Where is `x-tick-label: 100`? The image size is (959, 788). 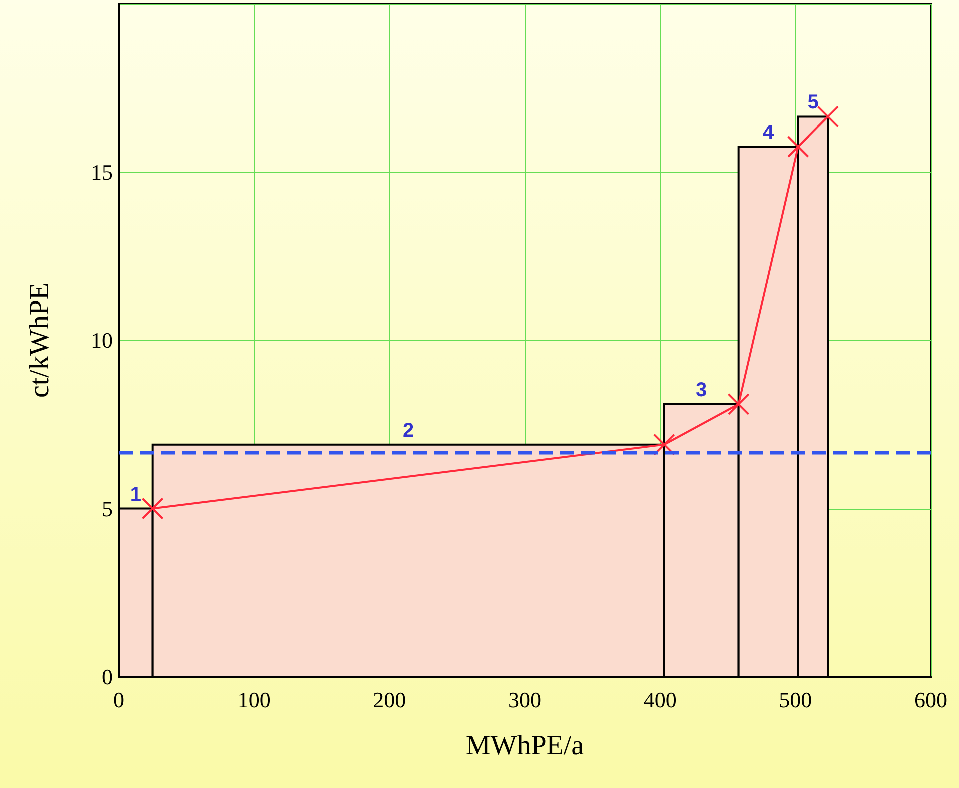
x-tick-label: 100 is located at coordinates (254, 700).